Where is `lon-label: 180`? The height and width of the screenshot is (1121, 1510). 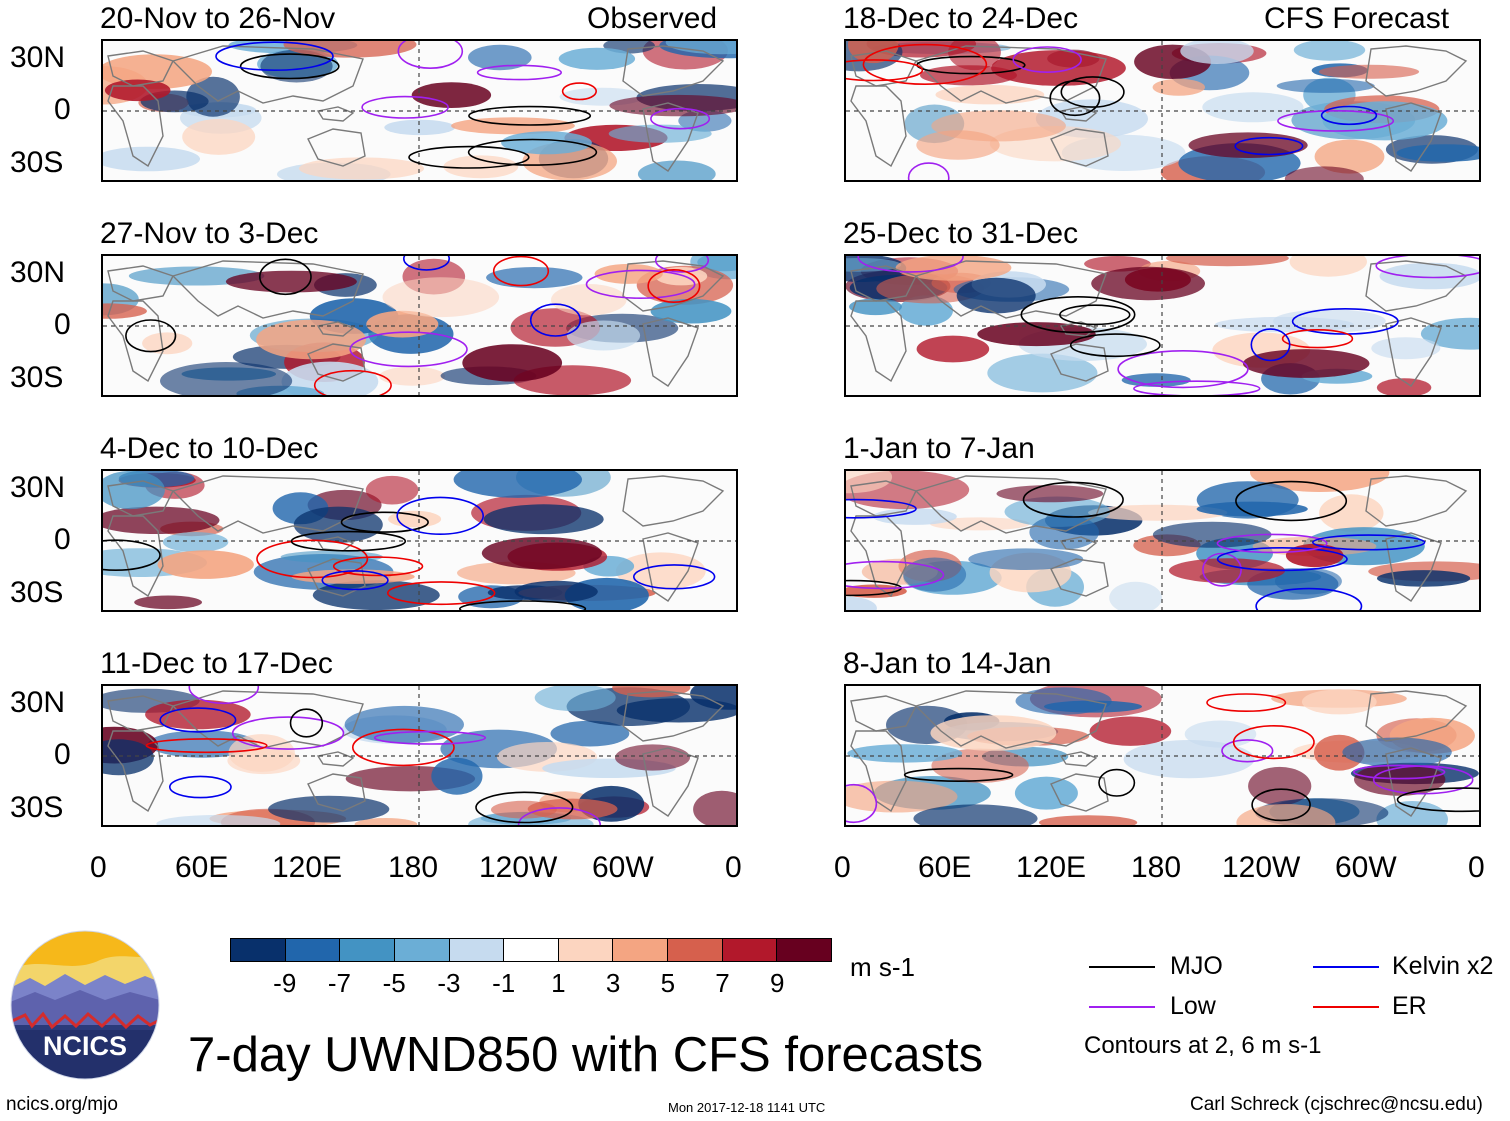
lon-label: 180 is located at coordinates (1156, 867).